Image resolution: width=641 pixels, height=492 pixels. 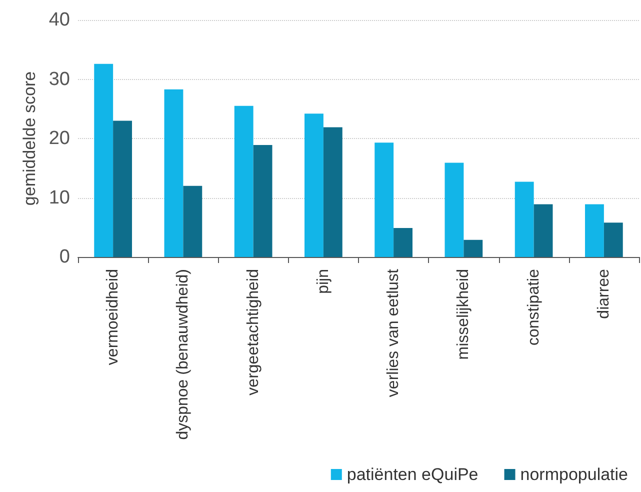 I want to click on y-axis-title: gemiddelde score, so click(x=29, y=138).